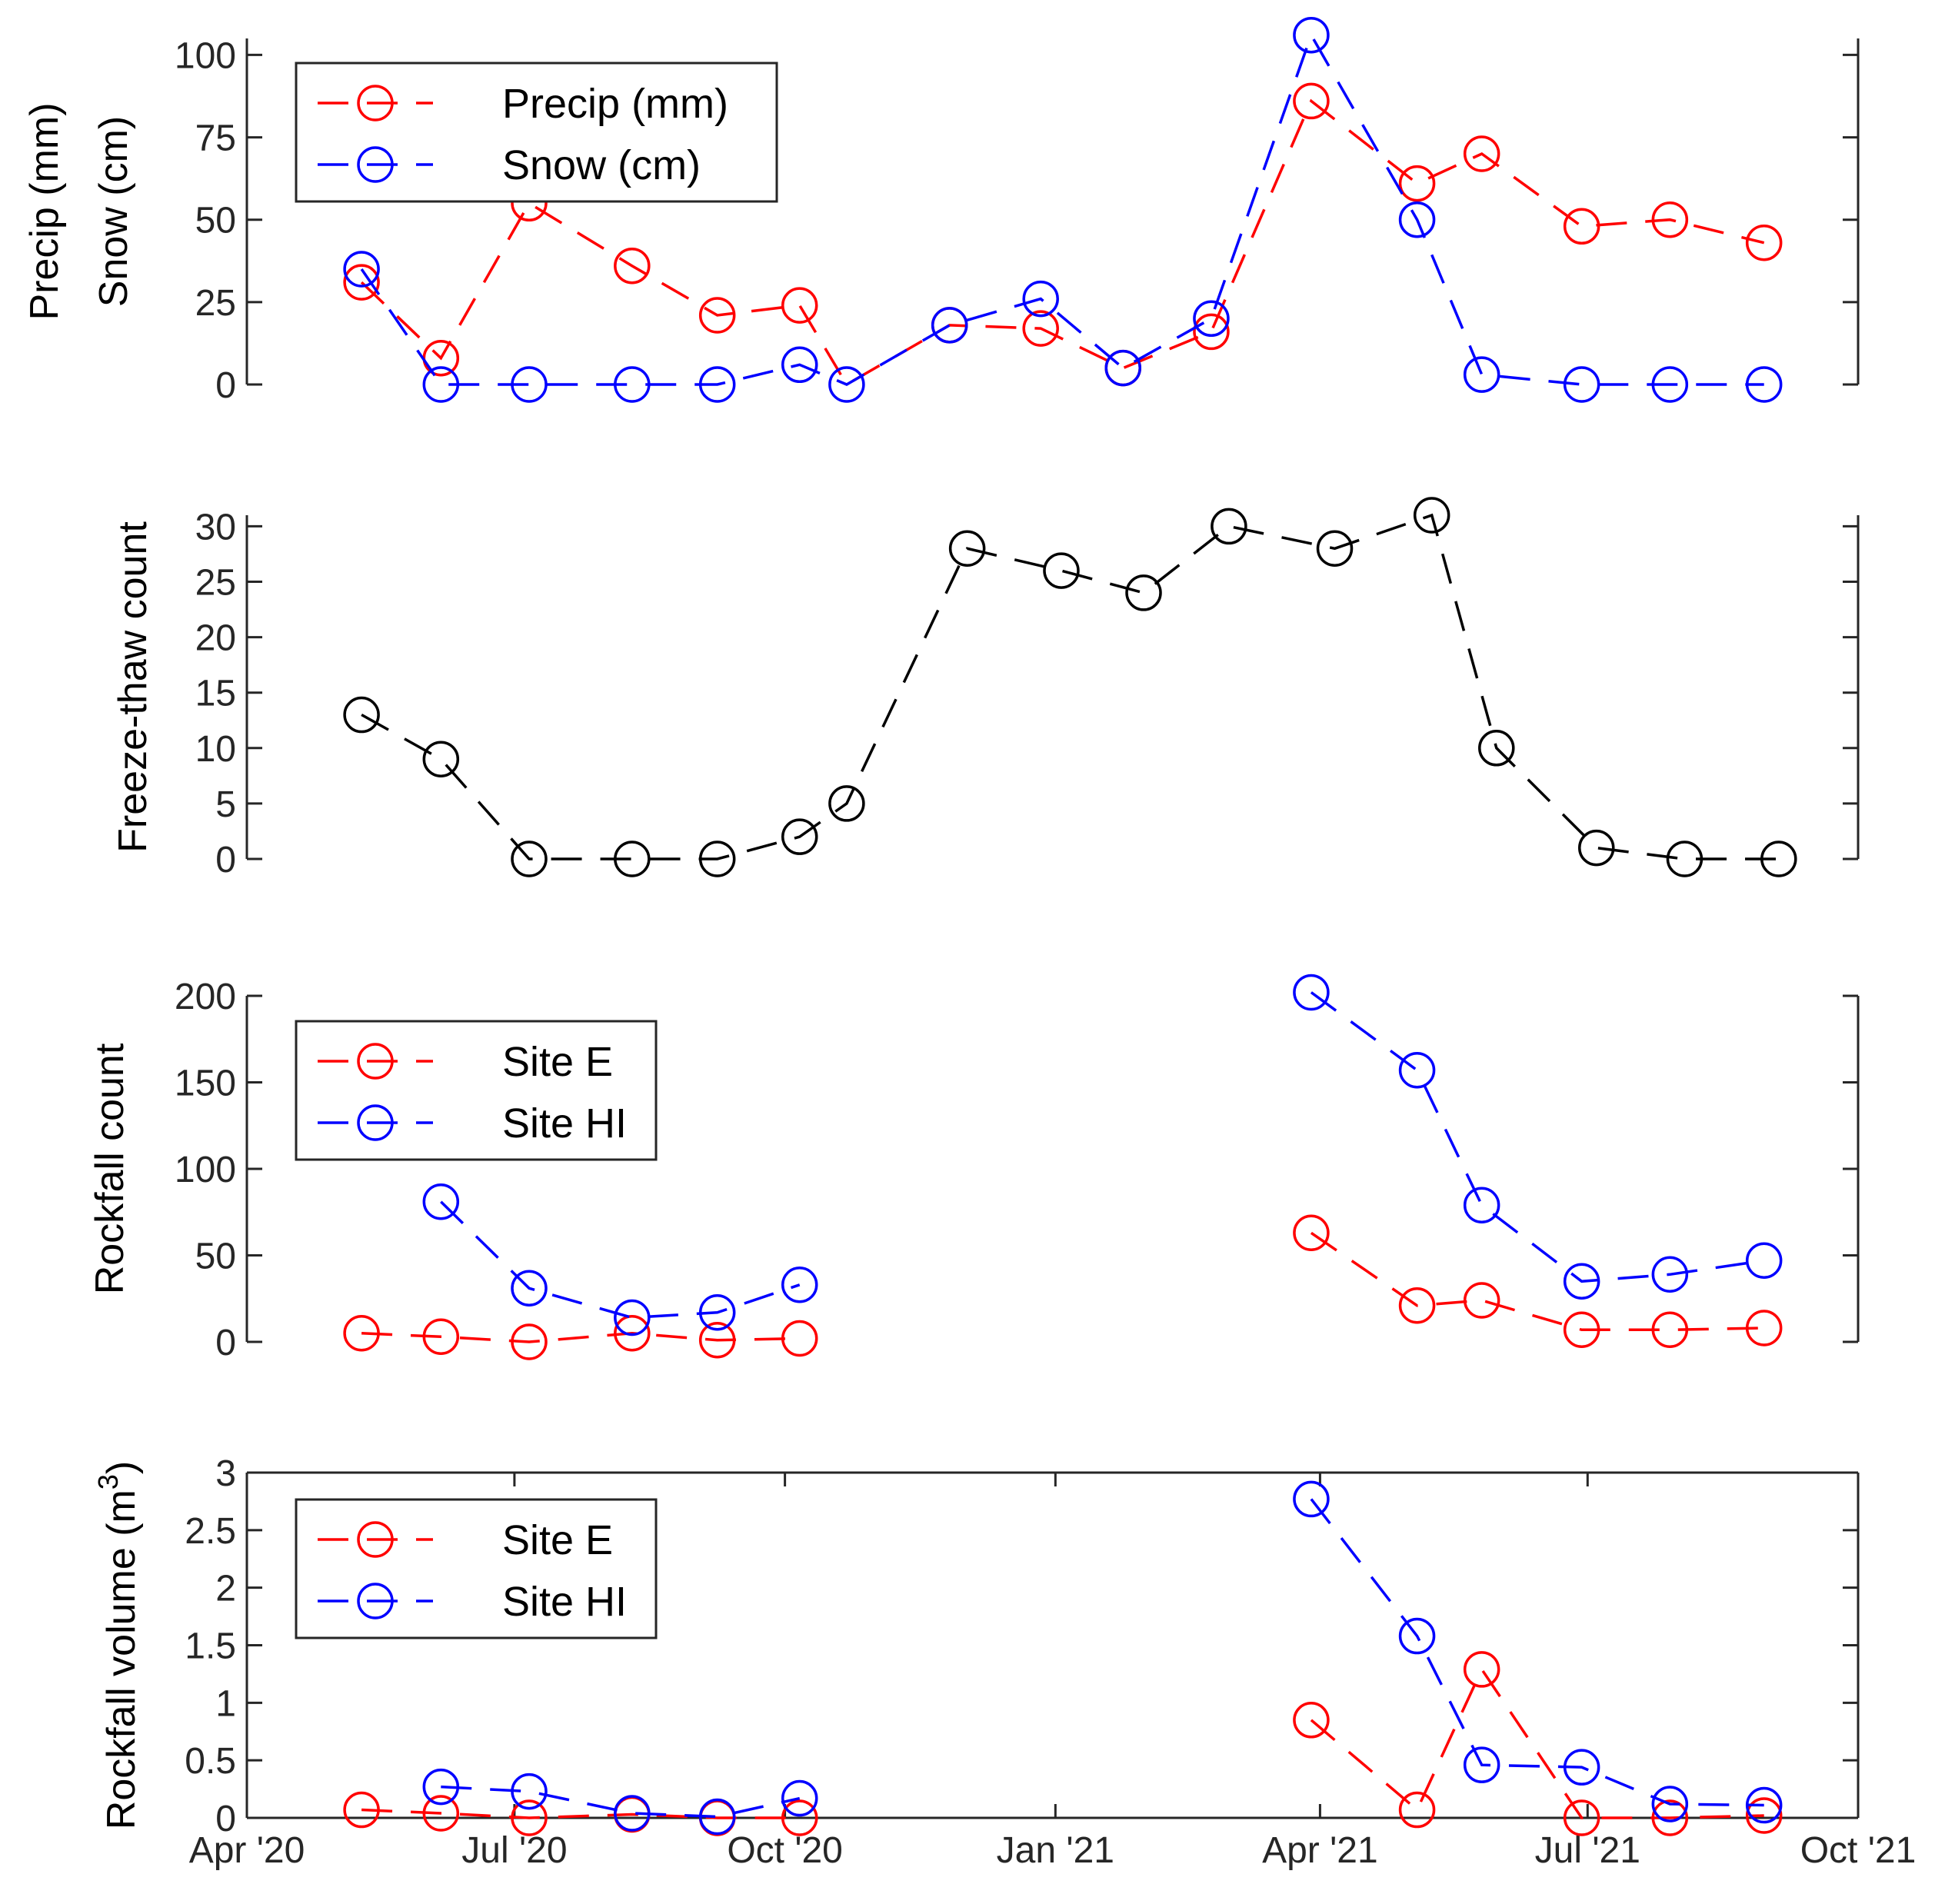 This screenshot has width=1945, height=1904. What do you see at coordinates (44, 211) in the screenshot?
I see `y-axis-label: Precip (mm)` at bounding box center [44, 211].